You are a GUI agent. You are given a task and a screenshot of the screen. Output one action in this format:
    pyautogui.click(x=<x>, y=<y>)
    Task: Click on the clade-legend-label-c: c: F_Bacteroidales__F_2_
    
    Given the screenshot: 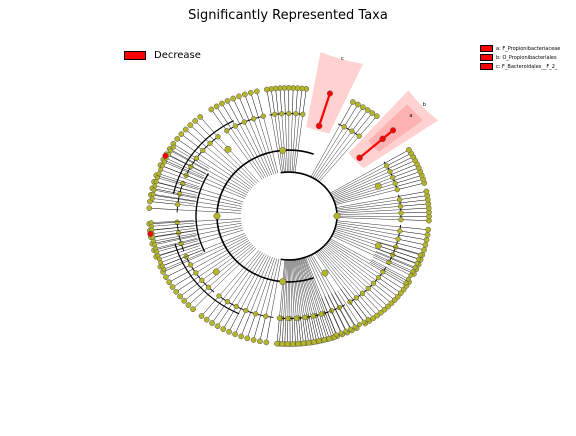 What is the action you would take?
    pyautogui.click(x=526, y=67)
    